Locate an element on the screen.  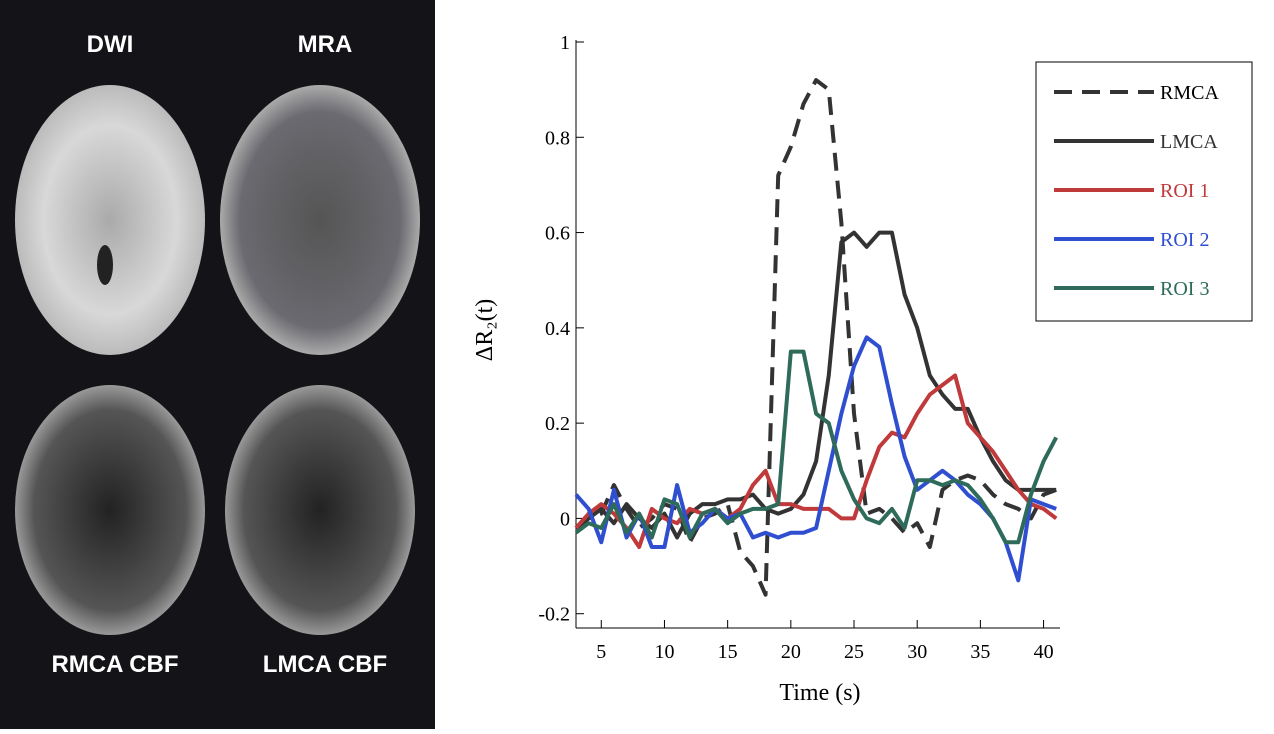
x-tick-label: 15 is located at coordinates (728, 652).